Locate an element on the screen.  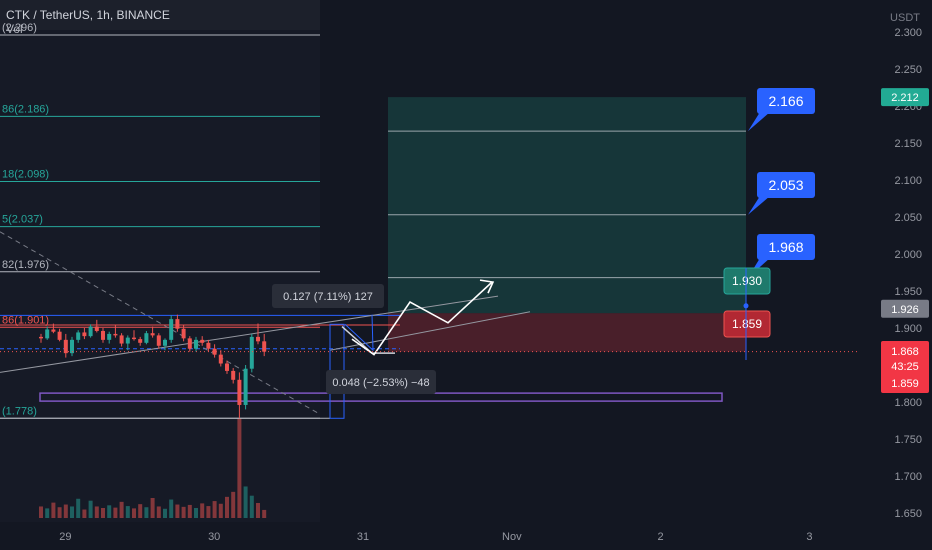
fib-label: (2.296) is located at coordinates (19, 28).